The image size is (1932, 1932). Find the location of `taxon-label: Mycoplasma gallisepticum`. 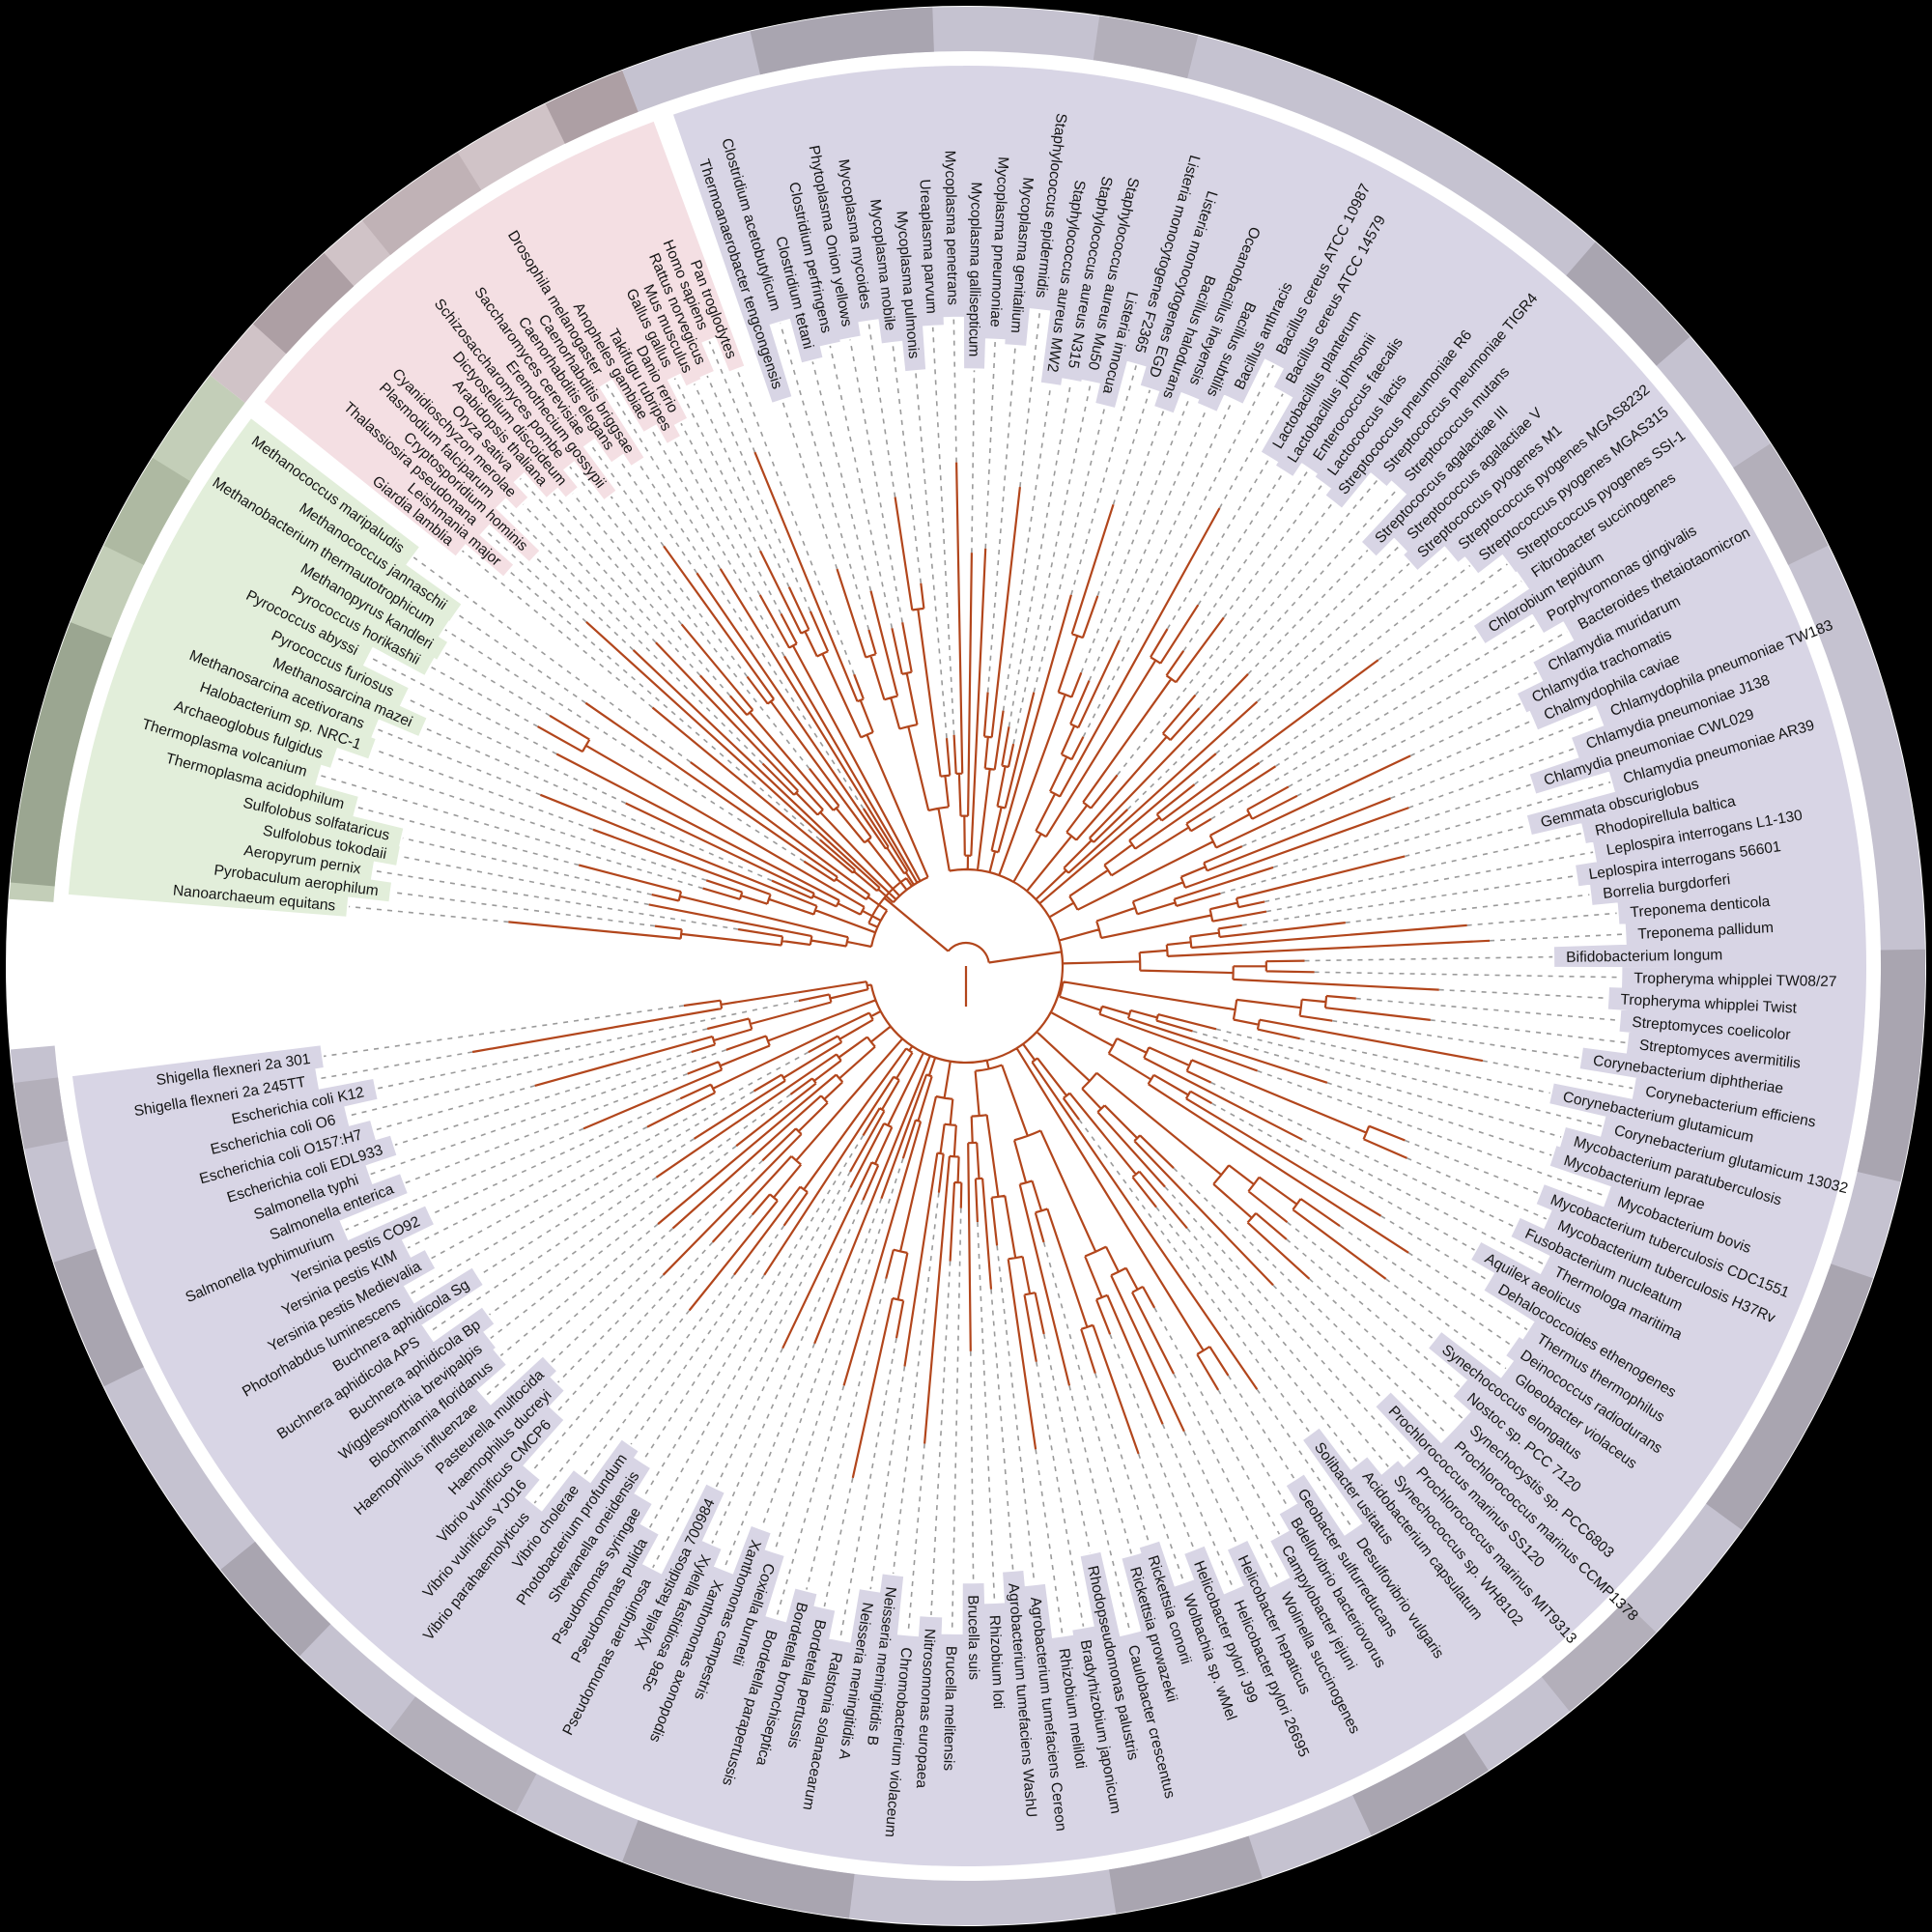

taxon-label: Mycoplasma gallisepticum is located at coordinates (974, 269).